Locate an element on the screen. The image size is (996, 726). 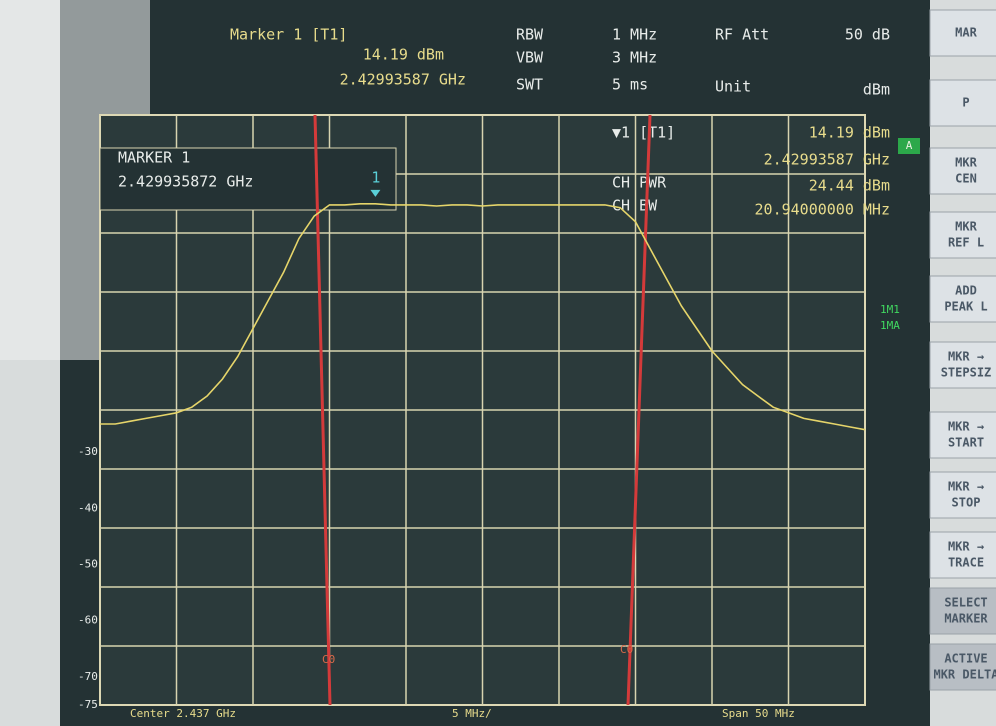
side-label: 1MA is located at coordinates (890, 325).